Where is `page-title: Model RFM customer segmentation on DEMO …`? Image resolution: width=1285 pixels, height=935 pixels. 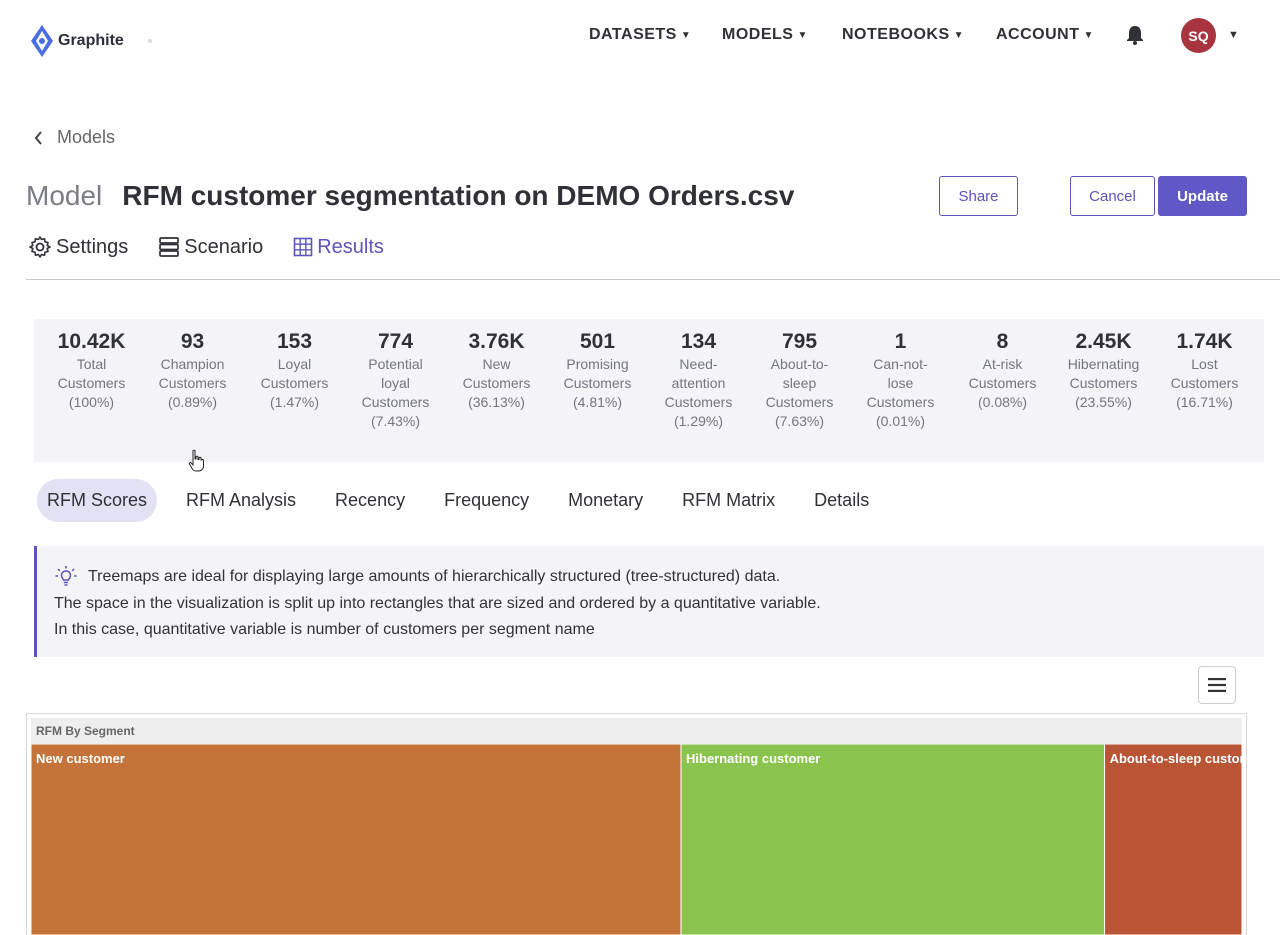
page-title: Model RFM customer segmentation on DEMO … is located at coordinates (410, 196).